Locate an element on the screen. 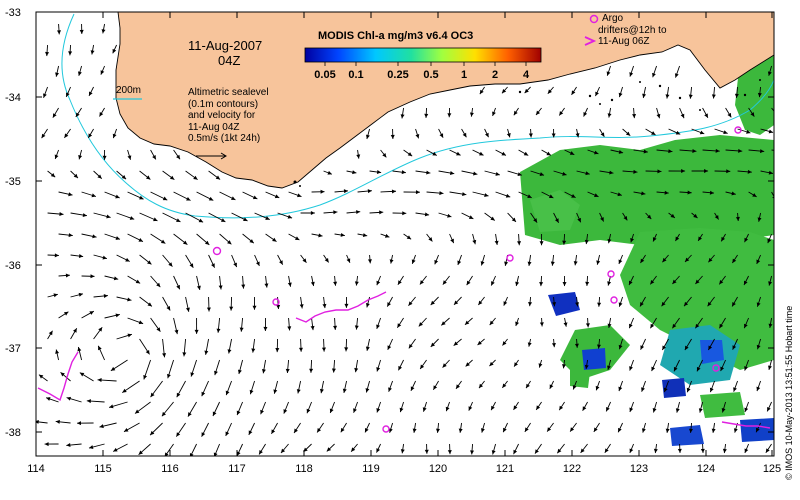 The image size is (800, 500). x-tick-label: 117 is located at coordinates (237, 469).